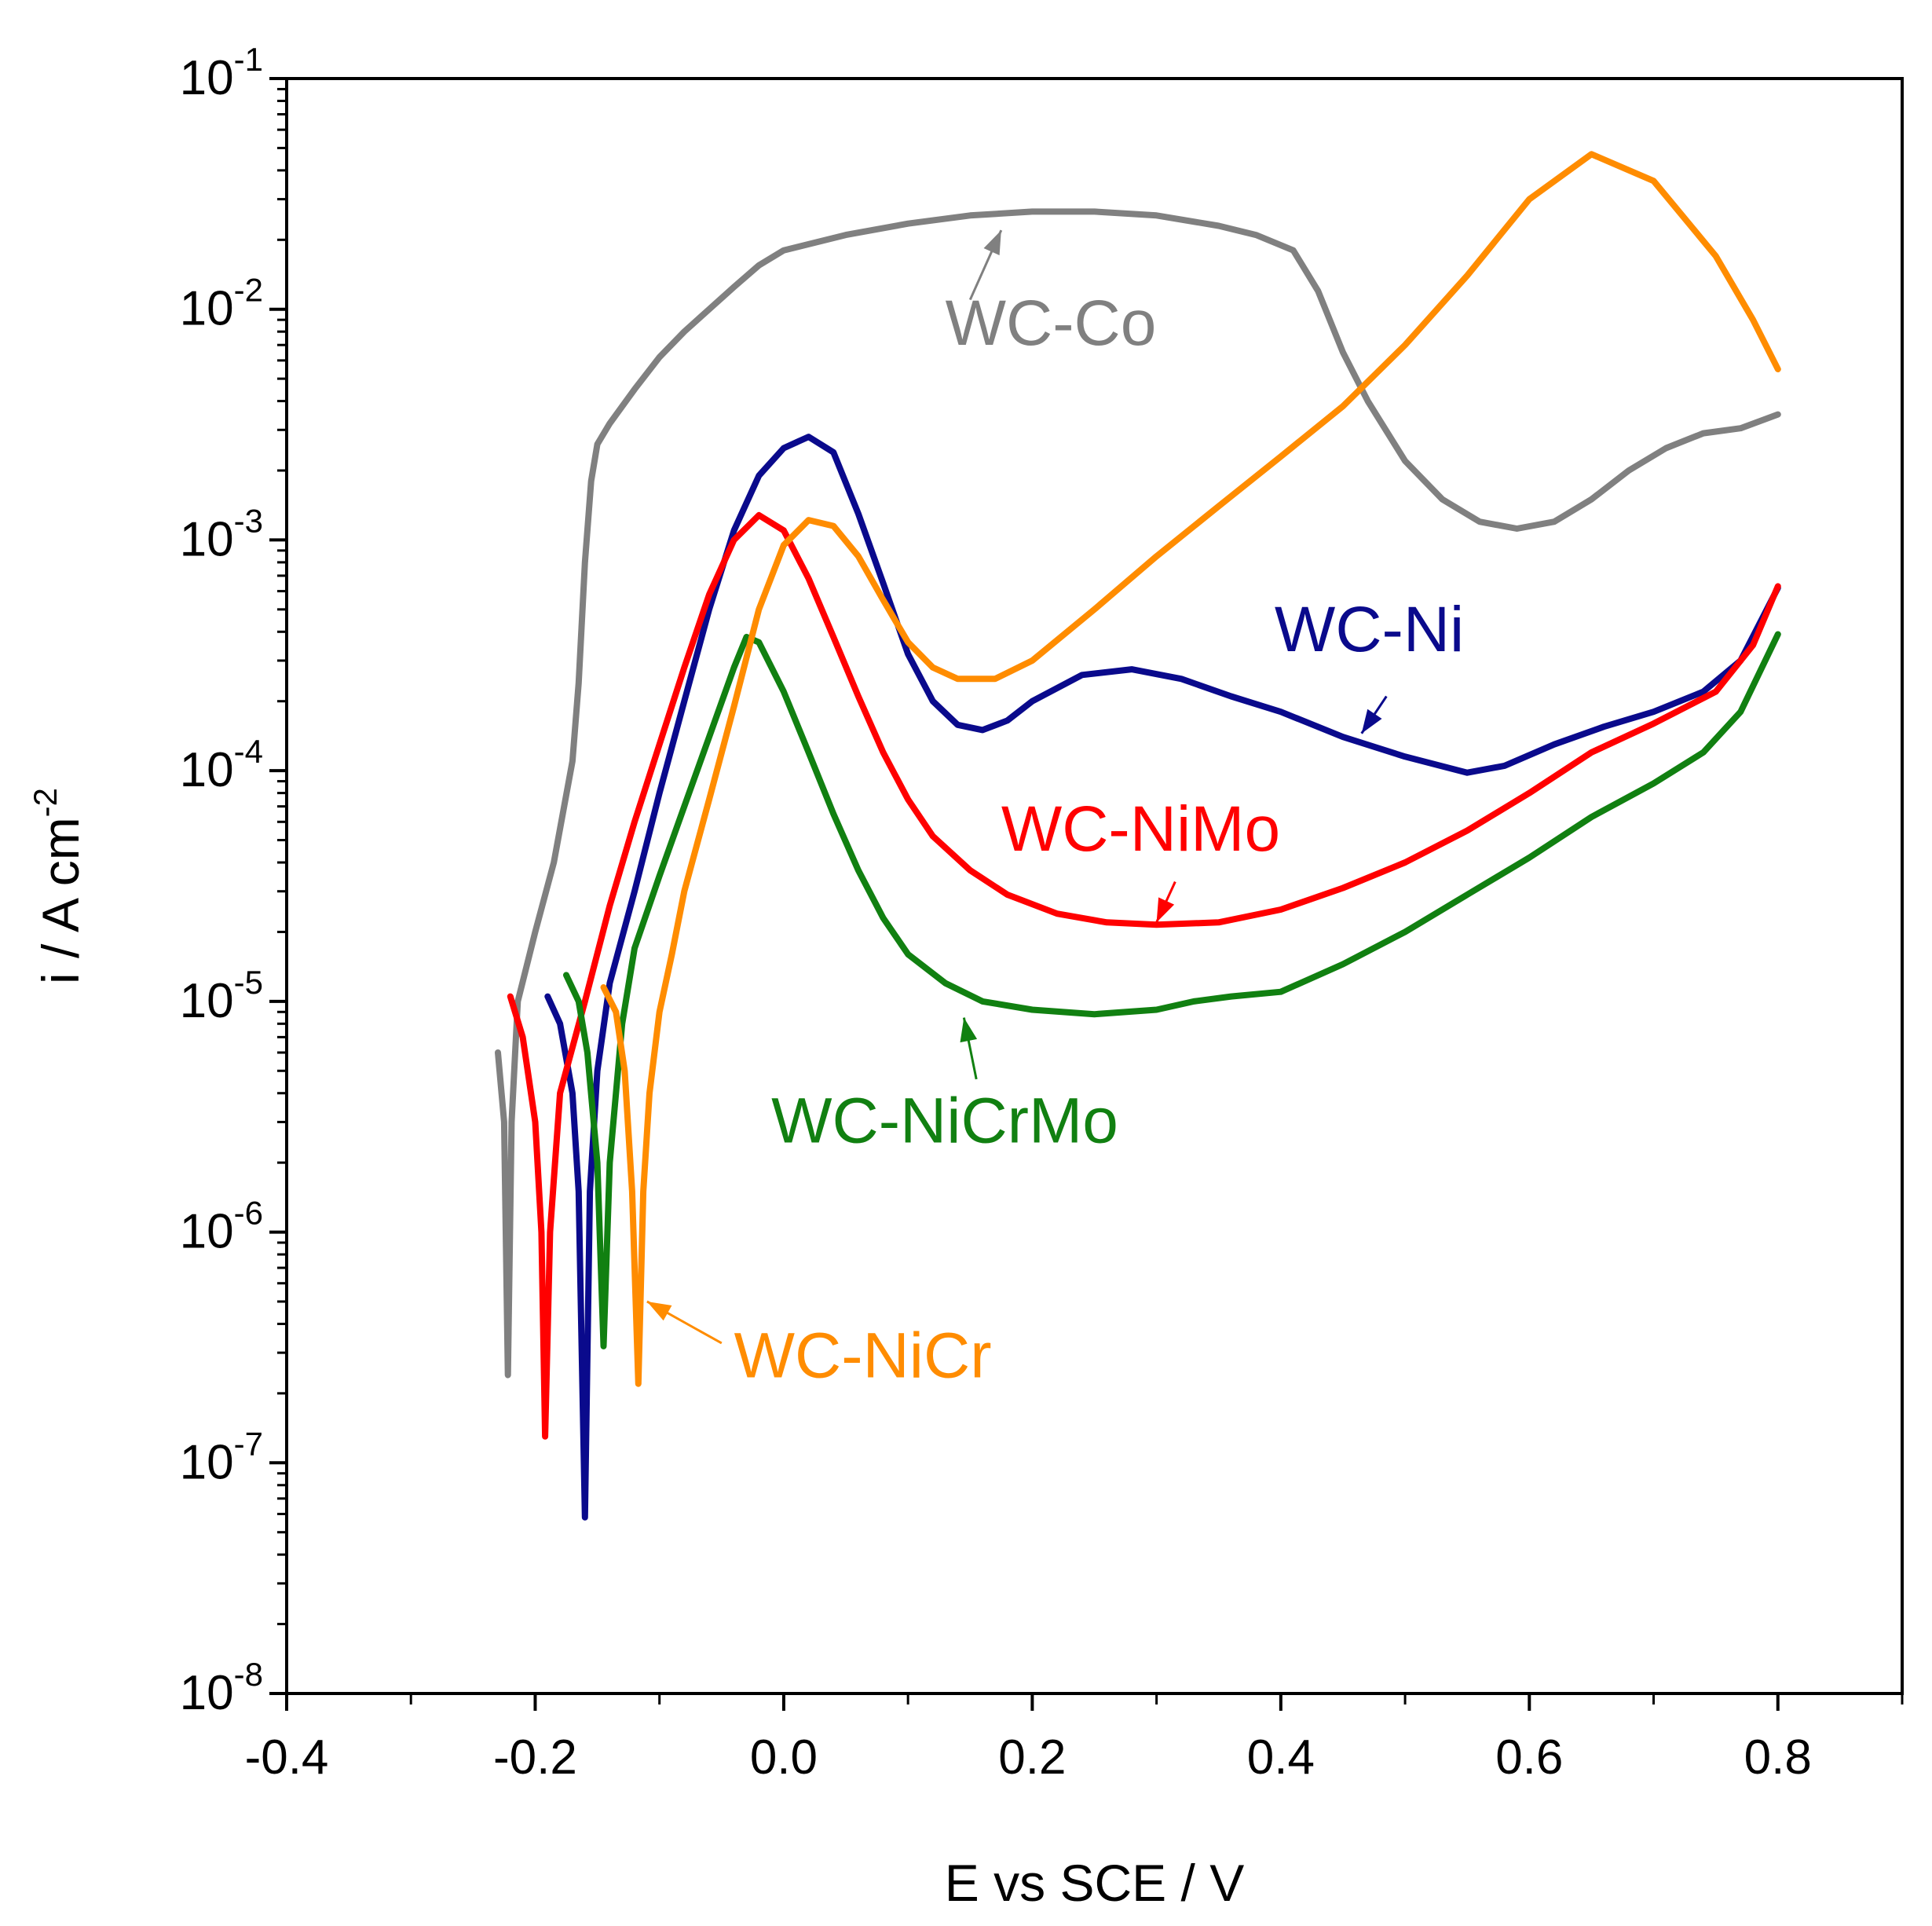 This screenshot has height=1926, width=1932. I want to click on series-arrowhead-wc-nicr, so click(659, 1311).